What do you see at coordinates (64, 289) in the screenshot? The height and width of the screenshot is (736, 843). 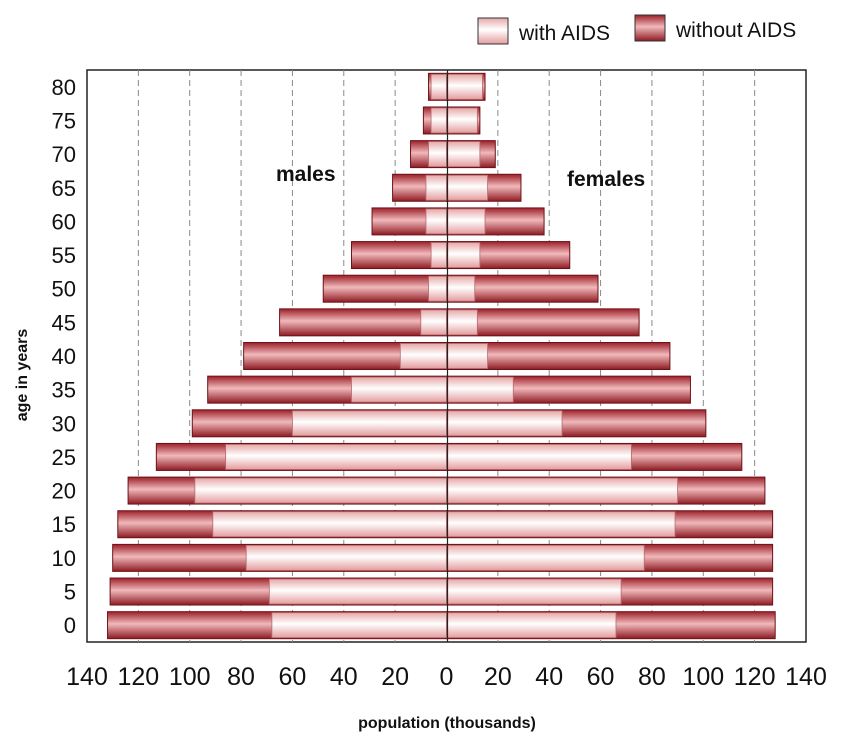 I see `y-tick-label: 50` at bounding box center [64, 289].